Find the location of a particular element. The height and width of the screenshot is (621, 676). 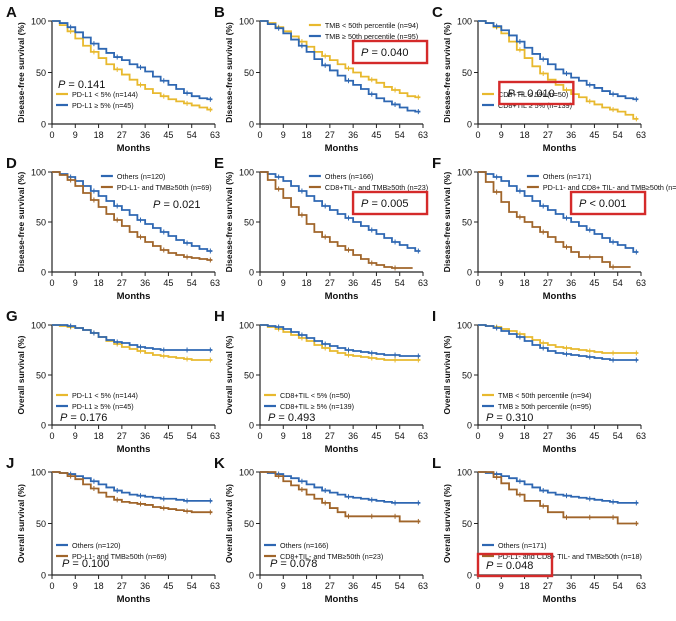

legend-label: PD-L1 ≥ 5% (n=45) is located at coordinates (103, 105).